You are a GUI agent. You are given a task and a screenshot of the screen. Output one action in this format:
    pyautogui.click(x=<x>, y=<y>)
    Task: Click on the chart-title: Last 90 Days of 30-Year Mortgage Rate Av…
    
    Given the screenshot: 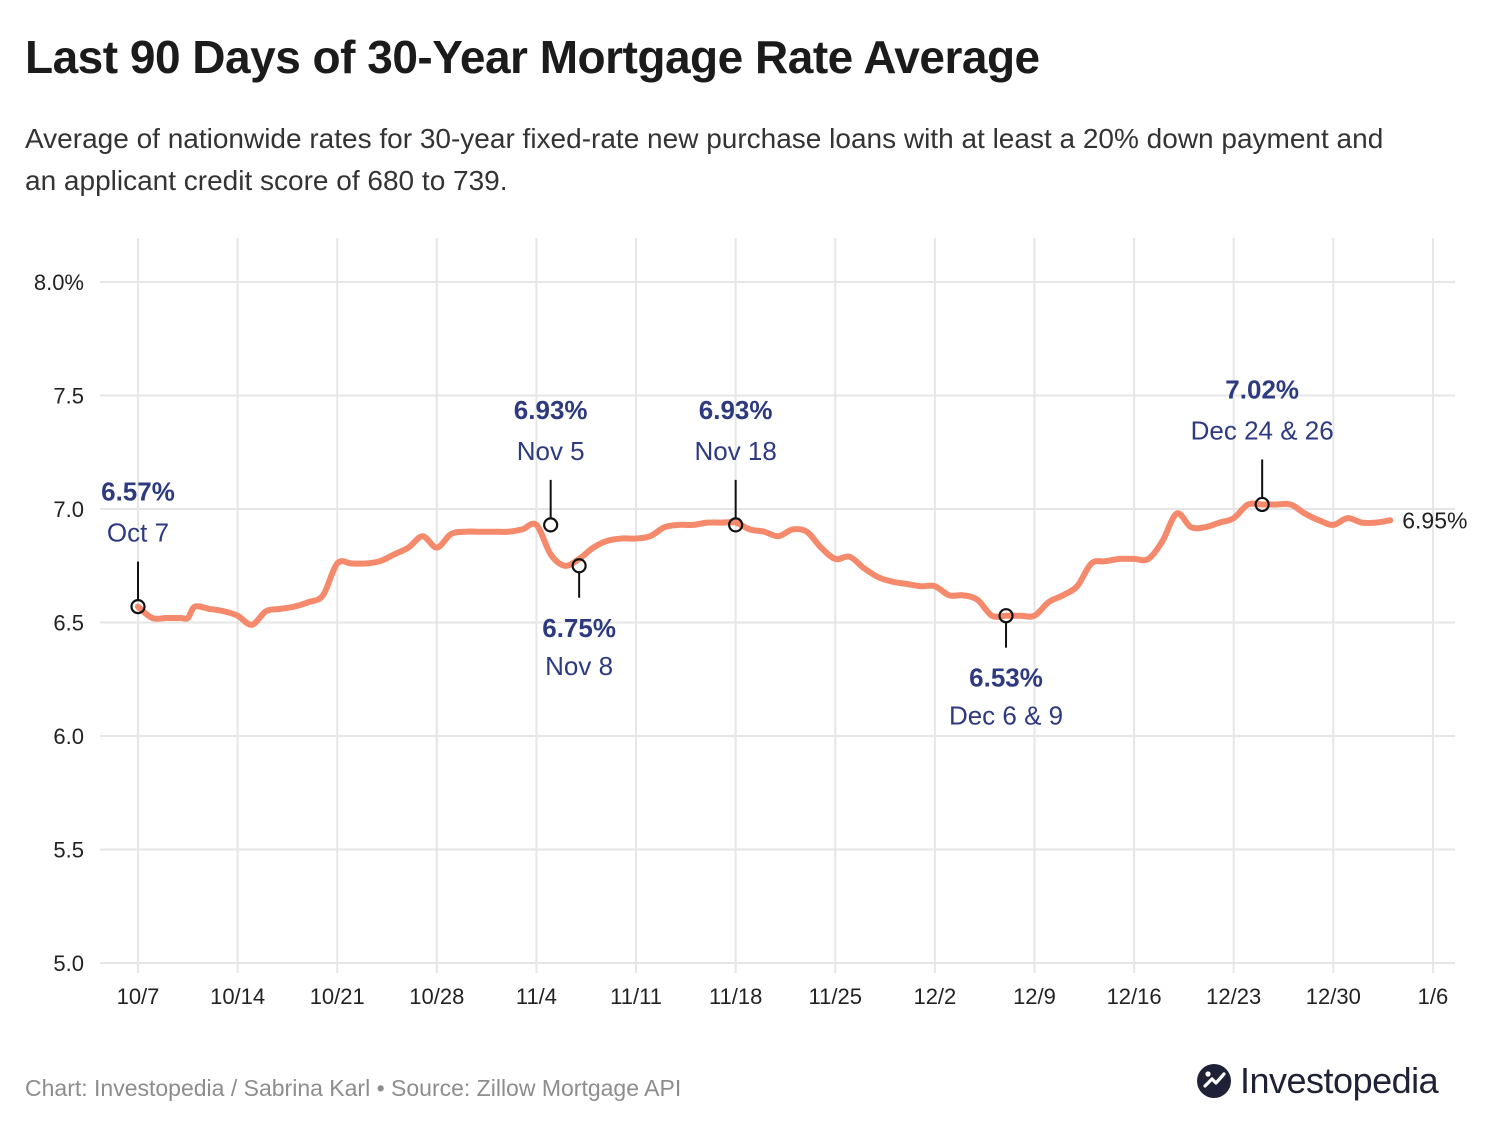 What is the action you would take?
    pyautogui.click(x=532, y=57)
    